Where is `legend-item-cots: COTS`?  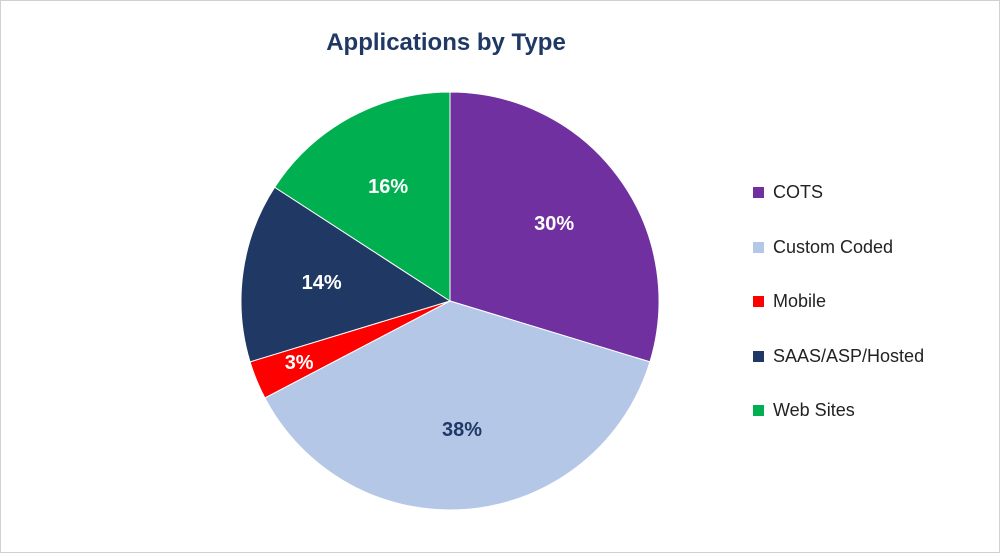 legend-item-cots: COTS is located at coordinates (838, 192).